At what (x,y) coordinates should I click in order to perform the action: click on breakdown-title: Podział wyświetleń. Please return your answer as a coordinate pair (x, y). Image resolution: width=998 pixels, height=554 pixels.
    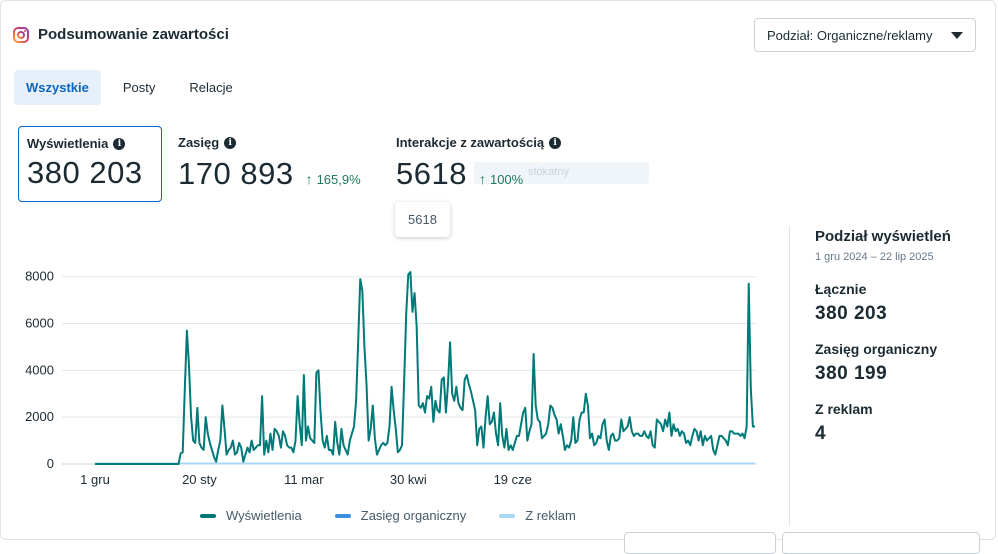
    Looking at the image, I should click on (883, 236).